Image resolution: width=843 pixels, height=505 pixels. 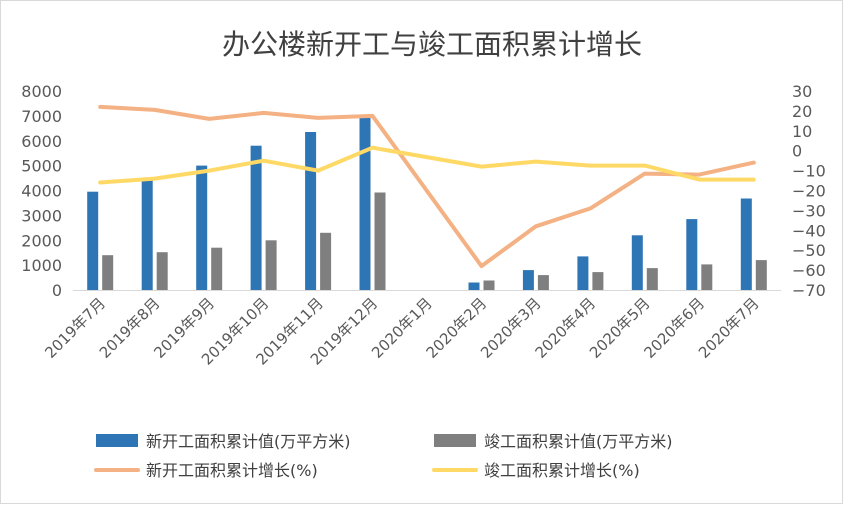 I want to click on left-axis-tick: 6000, so click(x=41, y=141).